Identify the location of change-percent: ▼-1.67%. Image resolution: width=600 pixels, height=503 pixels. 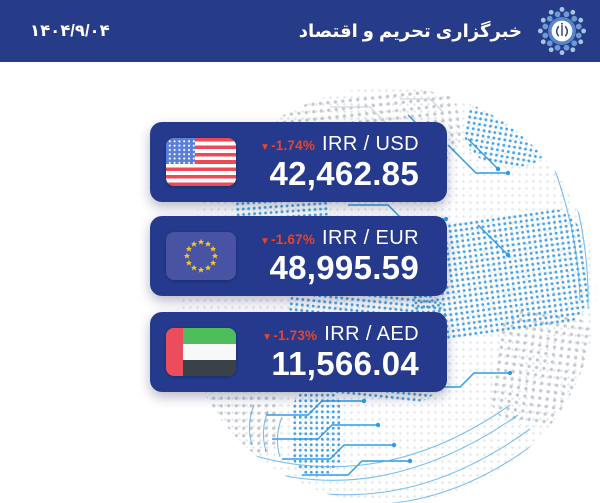
(287, 239).